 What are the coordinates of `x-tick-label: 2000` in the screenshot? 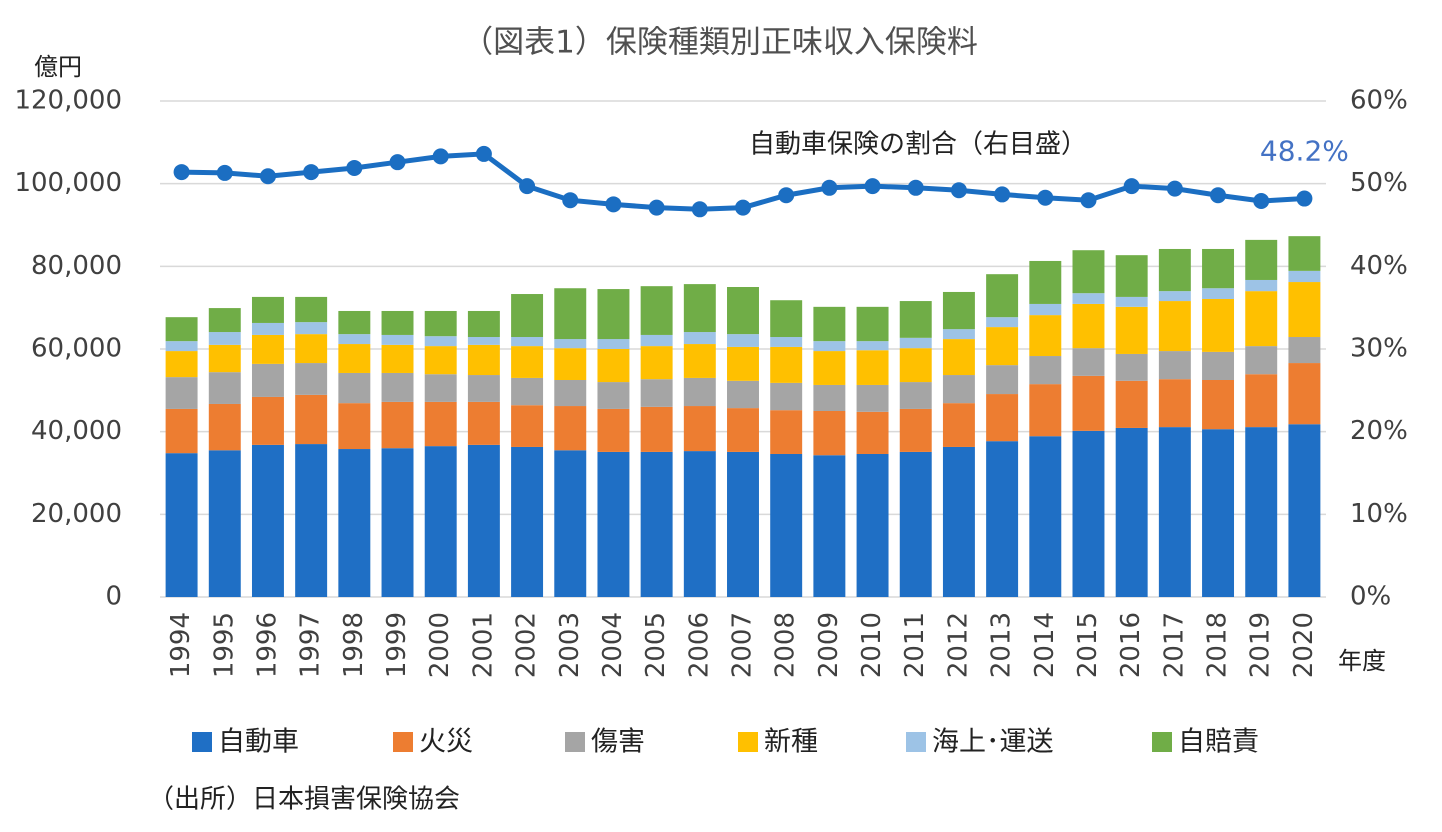 It's located at (440, 645).